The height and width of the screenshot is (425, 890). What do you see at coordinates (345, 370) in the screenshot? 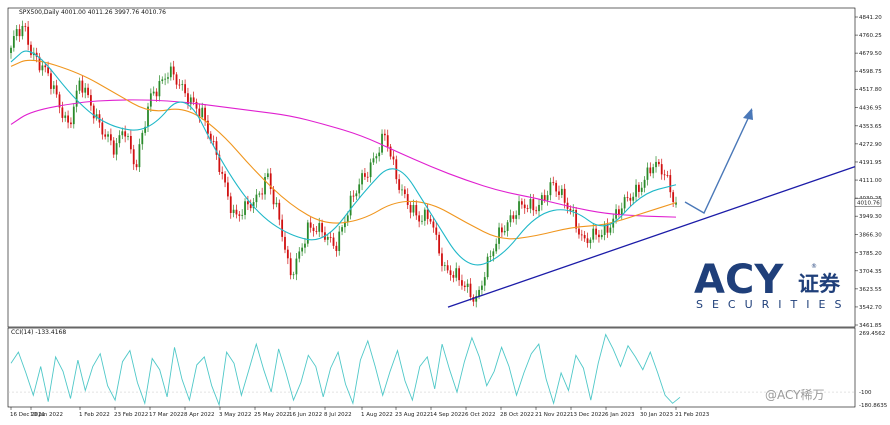
I see `cci-line` at bounding box center [345, 370].